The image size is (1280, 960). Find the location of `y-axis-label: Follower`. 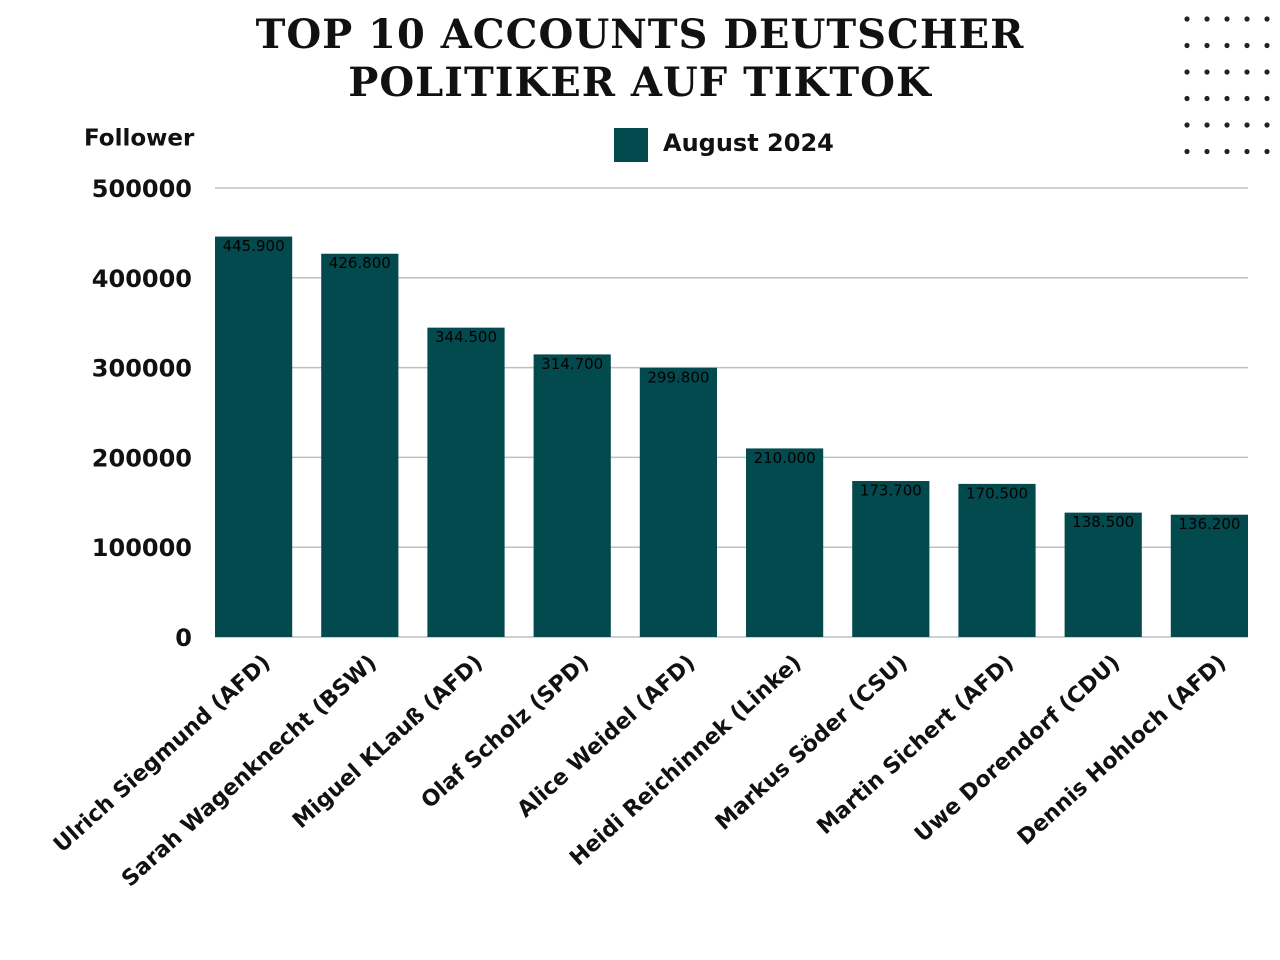

y-axis-label: Follower is located at coordinates (139, 139).